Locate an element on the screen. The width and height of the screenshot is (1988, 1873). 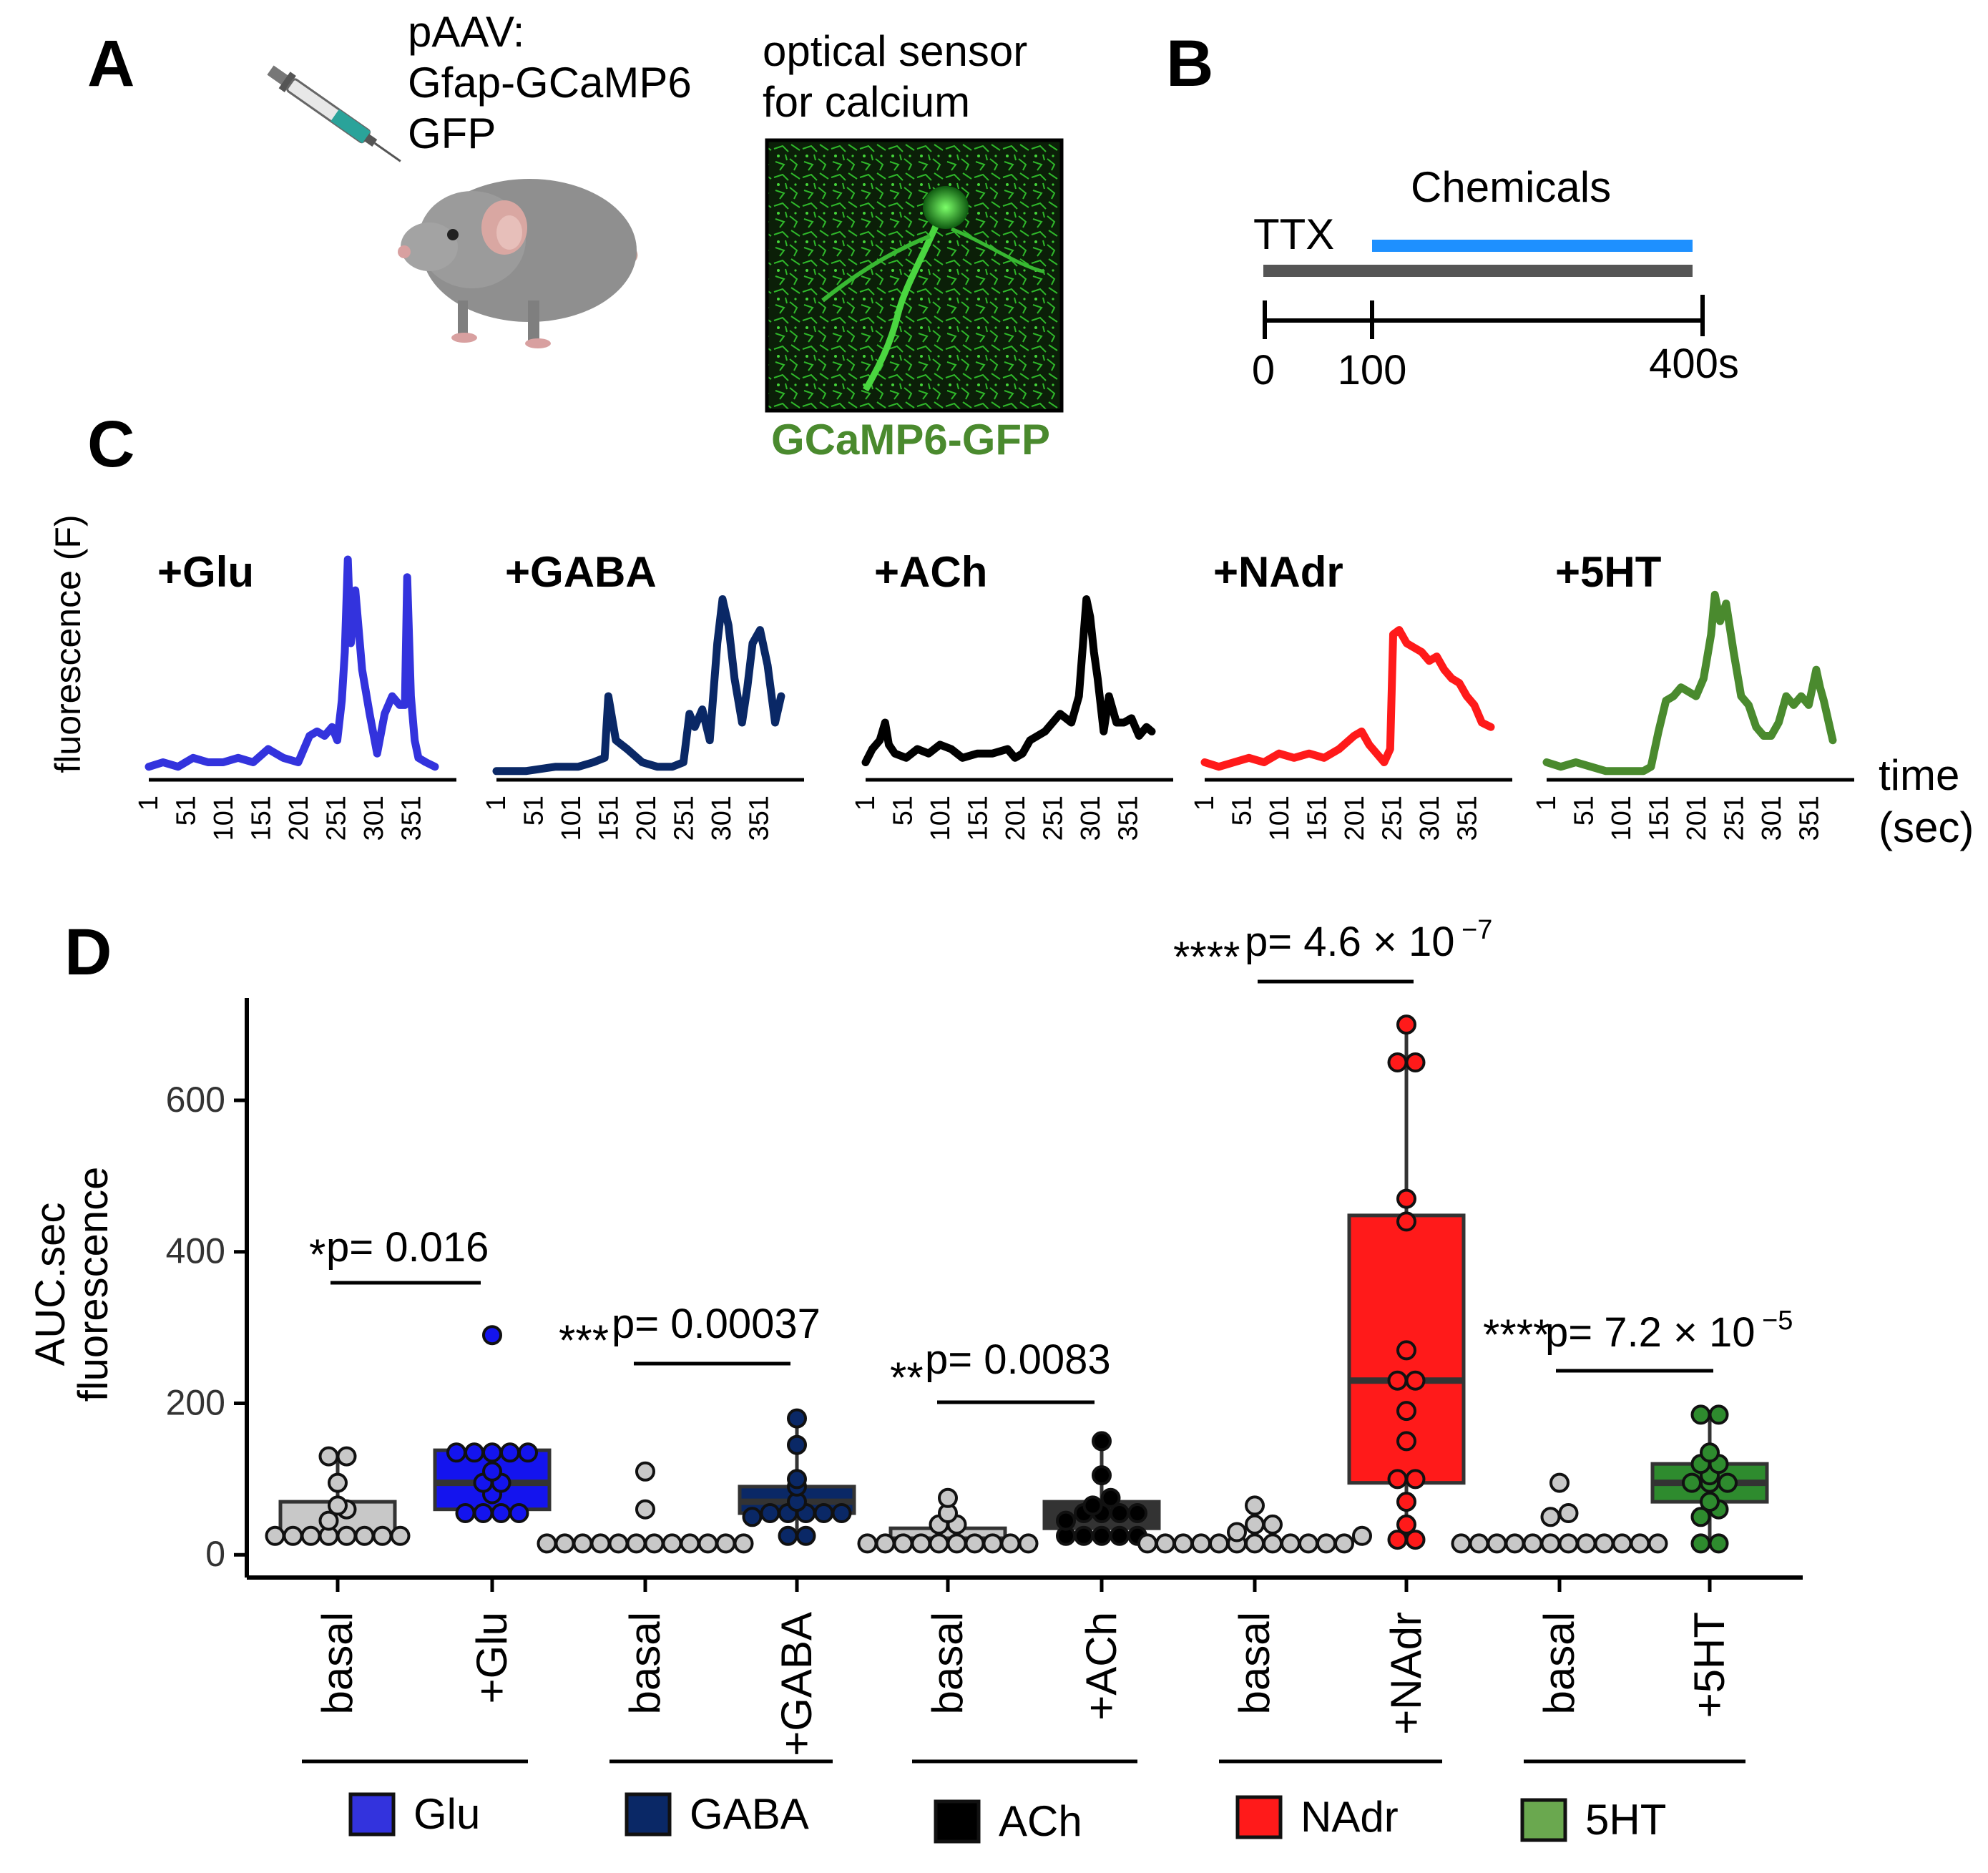
p-value-exponent: −5 is located at coordinates (1777, 1321).